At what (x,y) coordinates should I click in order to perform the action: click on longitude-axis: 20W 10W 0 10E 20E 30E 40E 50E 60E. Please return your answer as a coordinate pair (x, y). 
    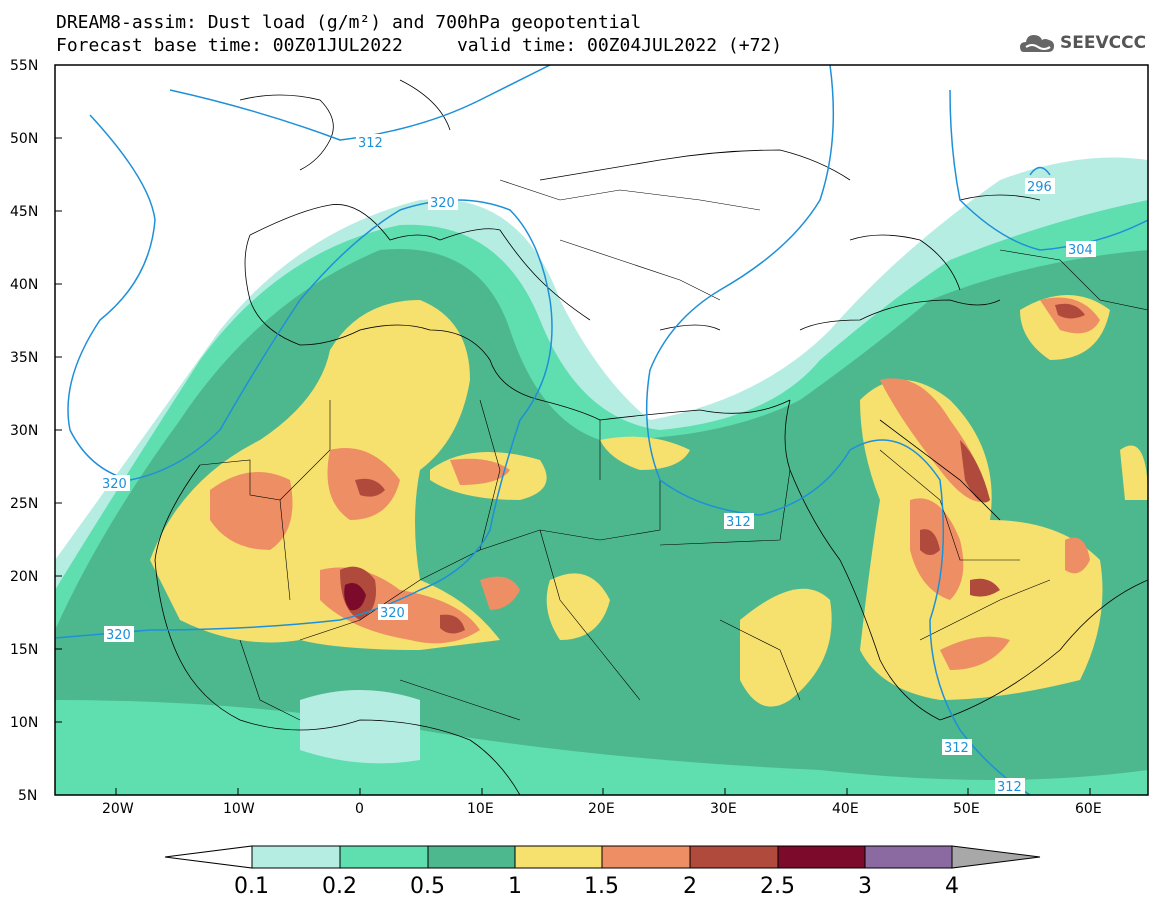
    Looking at the image, I should click on (602, 809).